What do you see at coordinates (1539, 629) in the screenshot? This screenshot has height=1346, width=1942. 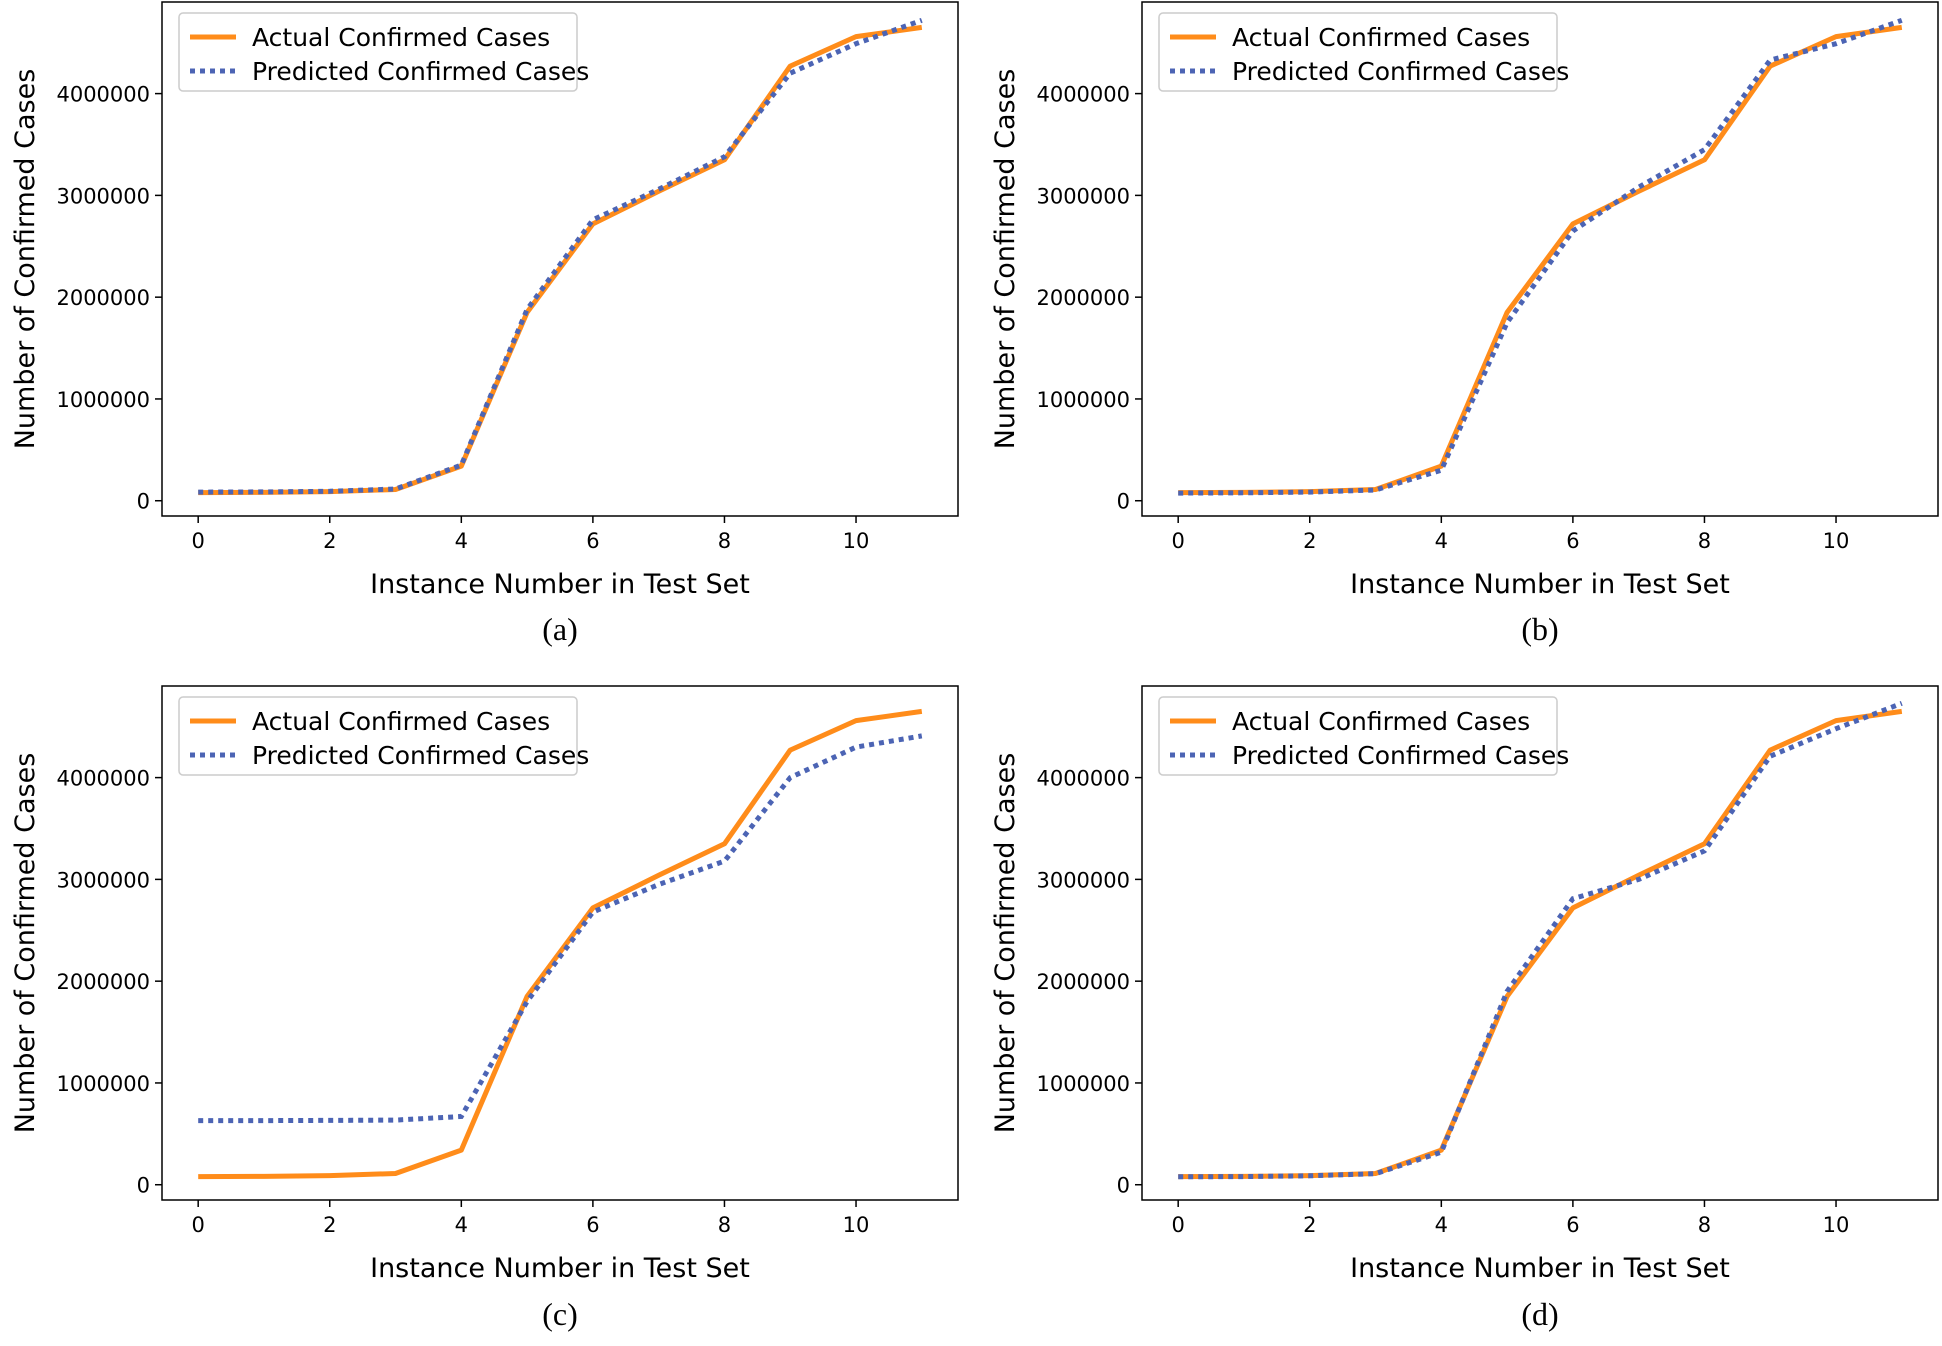 I see `panel-caption: (b)` at bounding box center [1539, 629].